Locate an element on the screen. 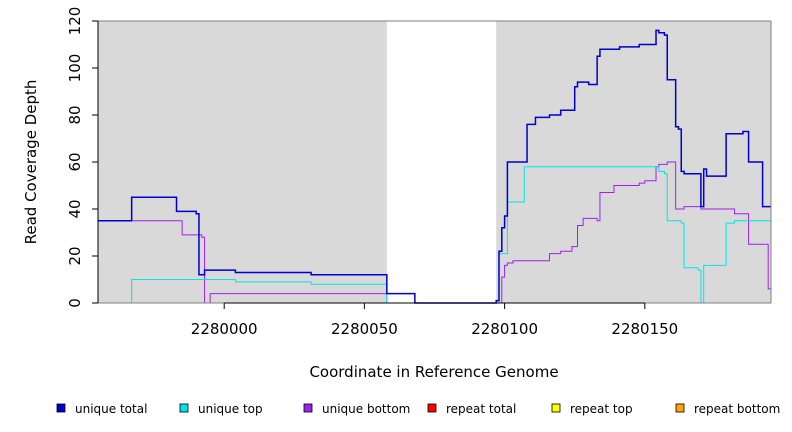 The width and height of the screenshot is (792, 432). y-tick-label: 80 is located at coordinates (75, 114).